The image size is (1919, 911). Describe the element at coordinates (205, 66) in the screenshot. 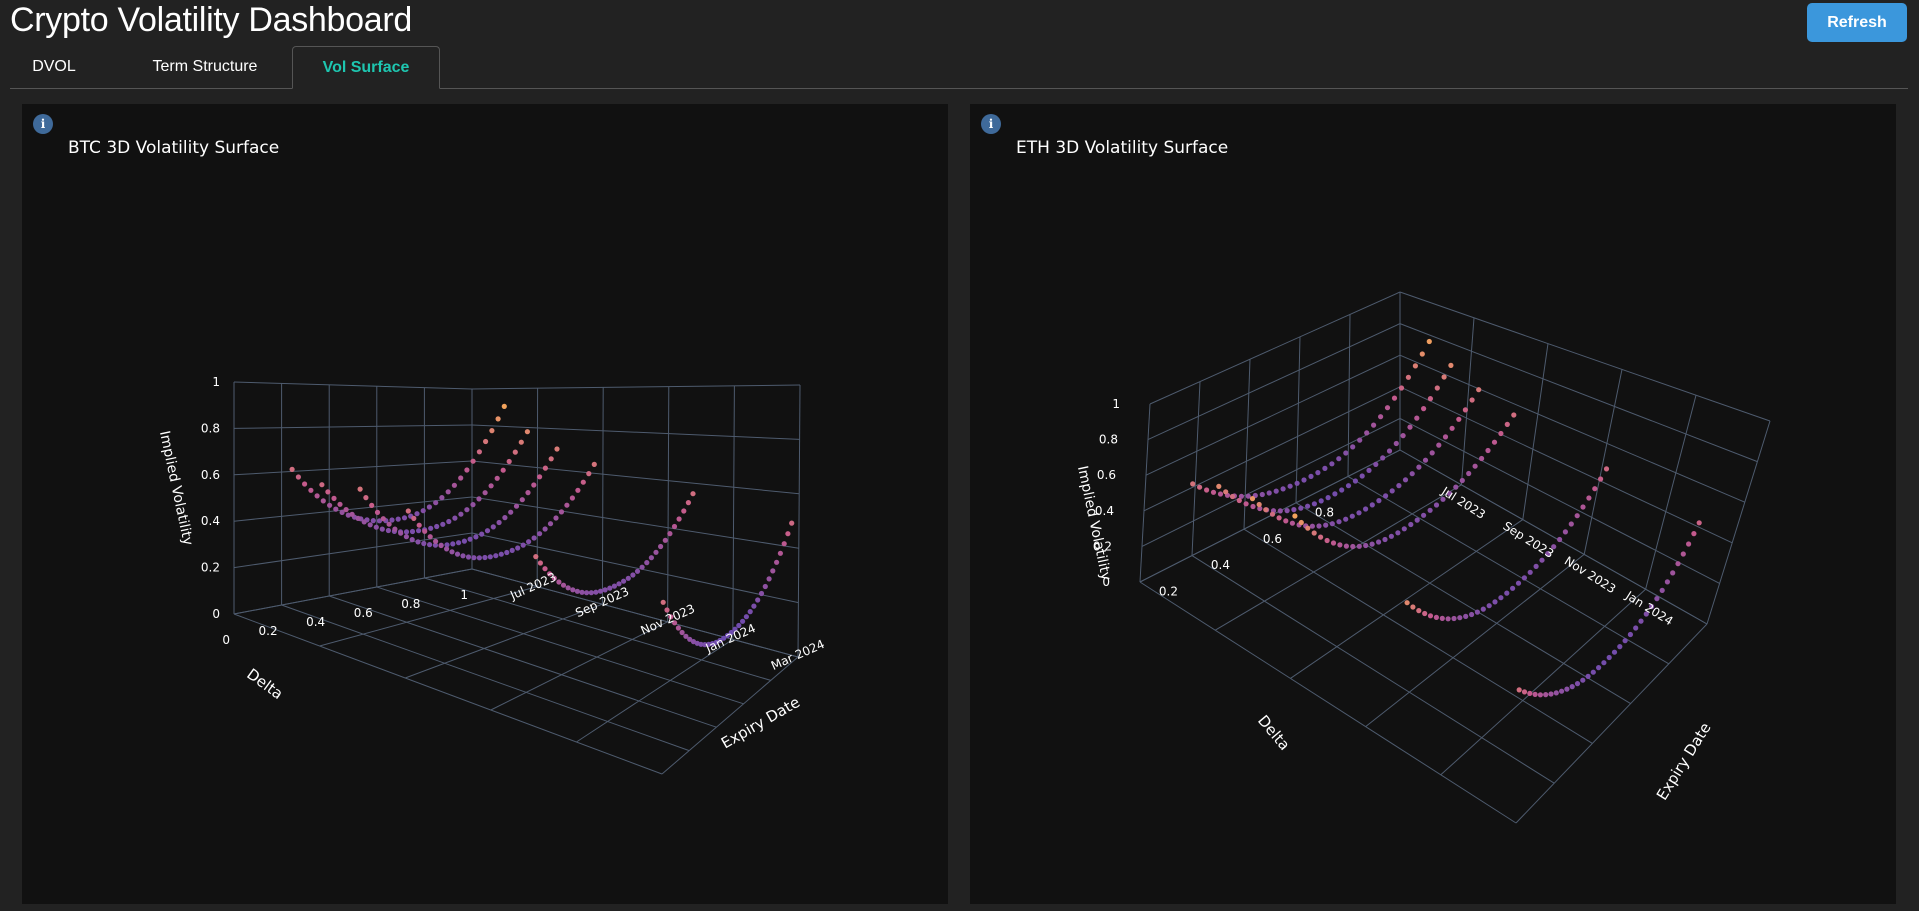

I see `tab-term-structure: Term Structure` at that location.